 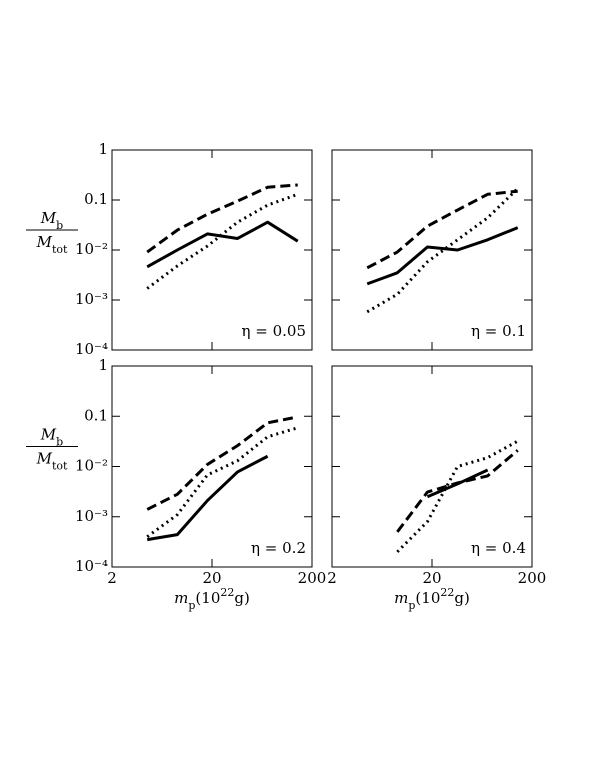 I want to click on annotation: η = 0.2, so click(x=278, y=548).